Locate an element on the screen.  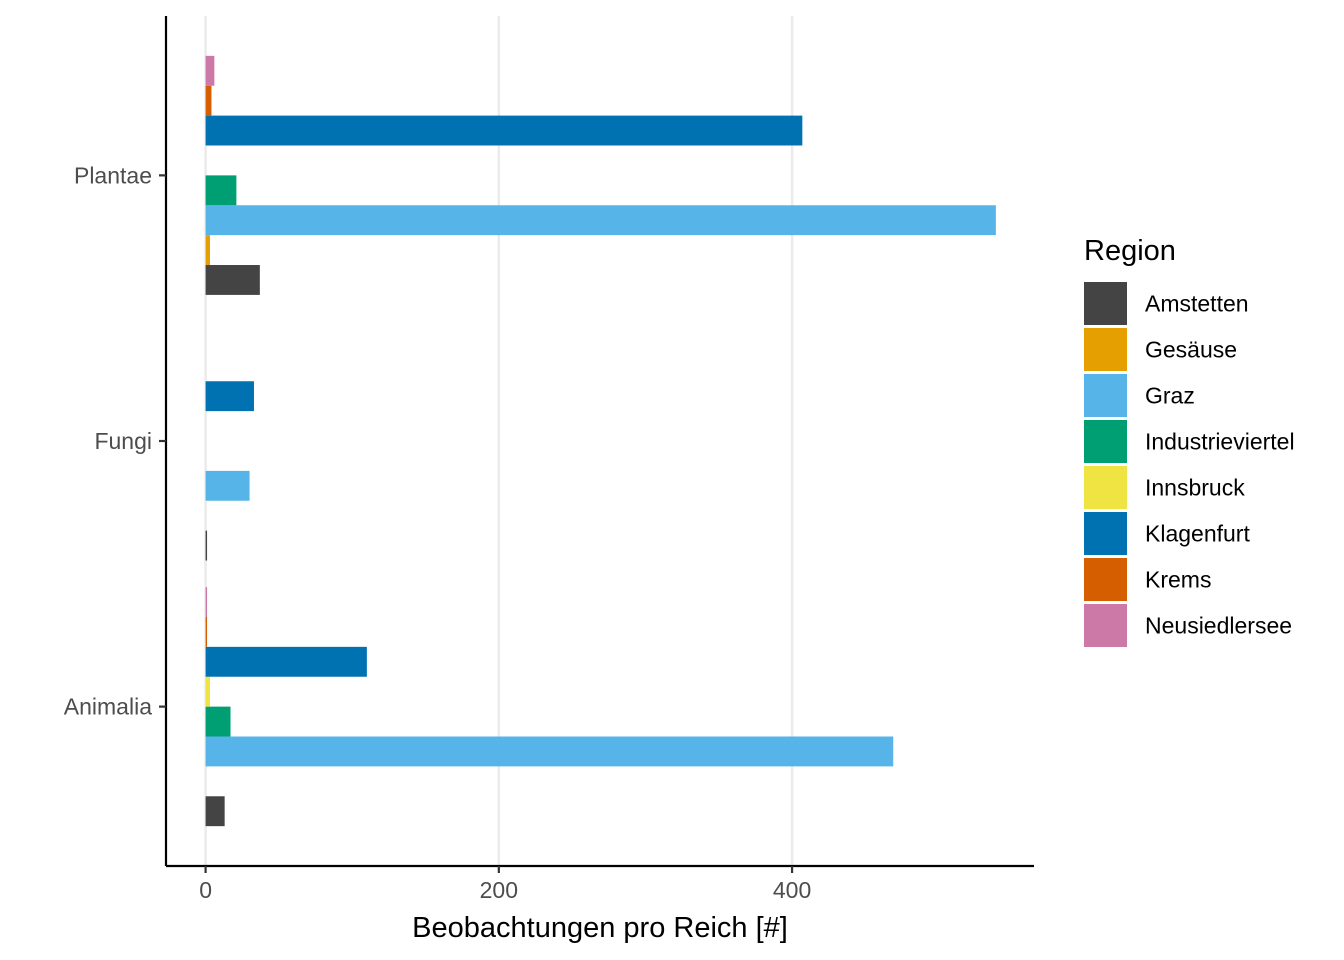
legend-title: Region is located at coordinates (1130, 251).